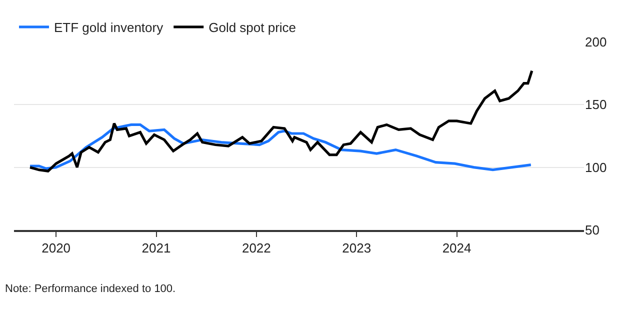 The height and width of the screenshot is (320, 624). What do you see at coordinates (56, 248) in the screenshot?
I see `x-tick-label: 2020` at bounding box center [56, 248].